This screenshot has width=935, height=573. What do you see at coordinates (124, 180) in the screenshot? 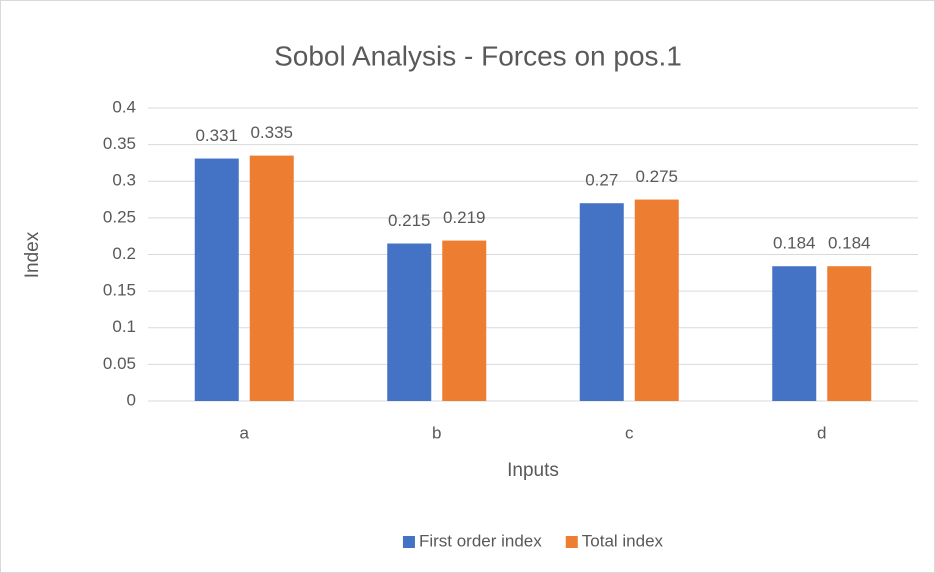
I see `y-tick-label: 0.3` at bounding box center [124, 180].